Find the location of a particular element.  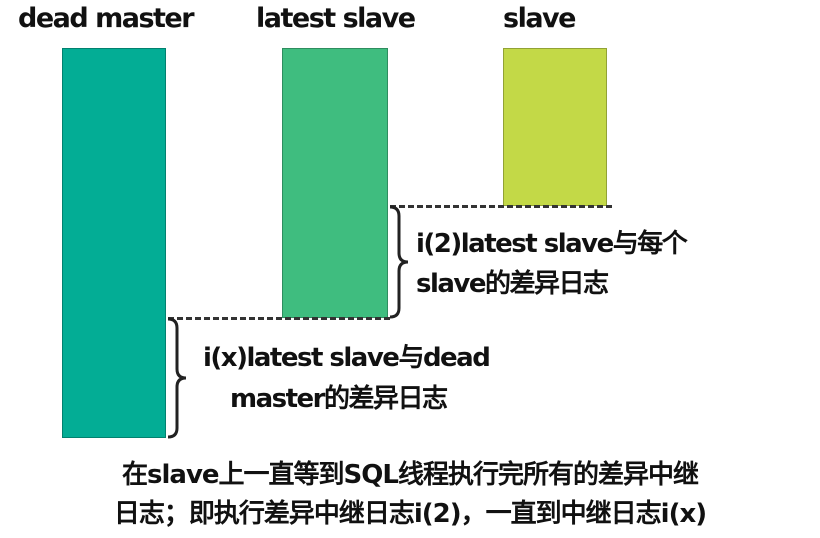

slave-level-dashed-line is located at coordinates (501, 206).